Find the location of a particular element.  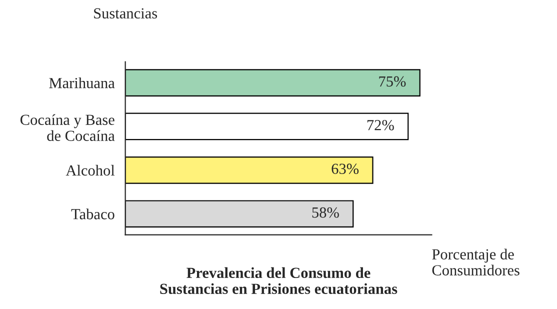

x-axis-title: Porcentaje de Consumidores is located at coordinates (476, 262).